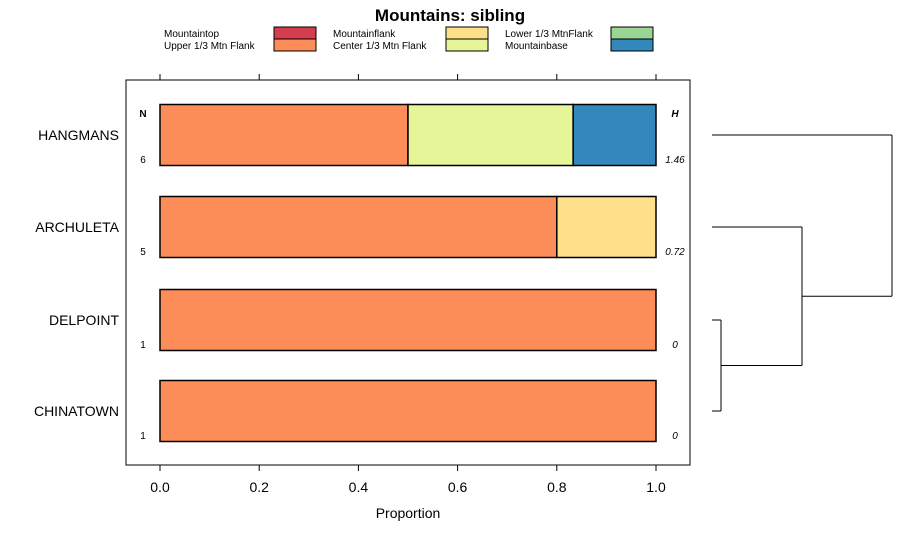  I want to click on n-value-hangmans: 6, so click(143, 160).